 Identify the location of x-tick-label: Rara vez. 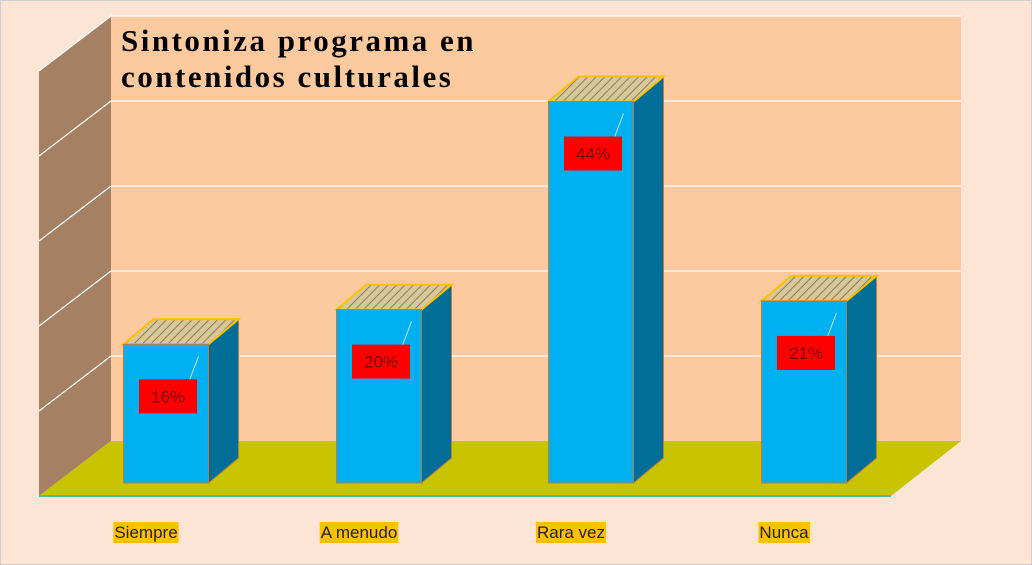
(571, 532).